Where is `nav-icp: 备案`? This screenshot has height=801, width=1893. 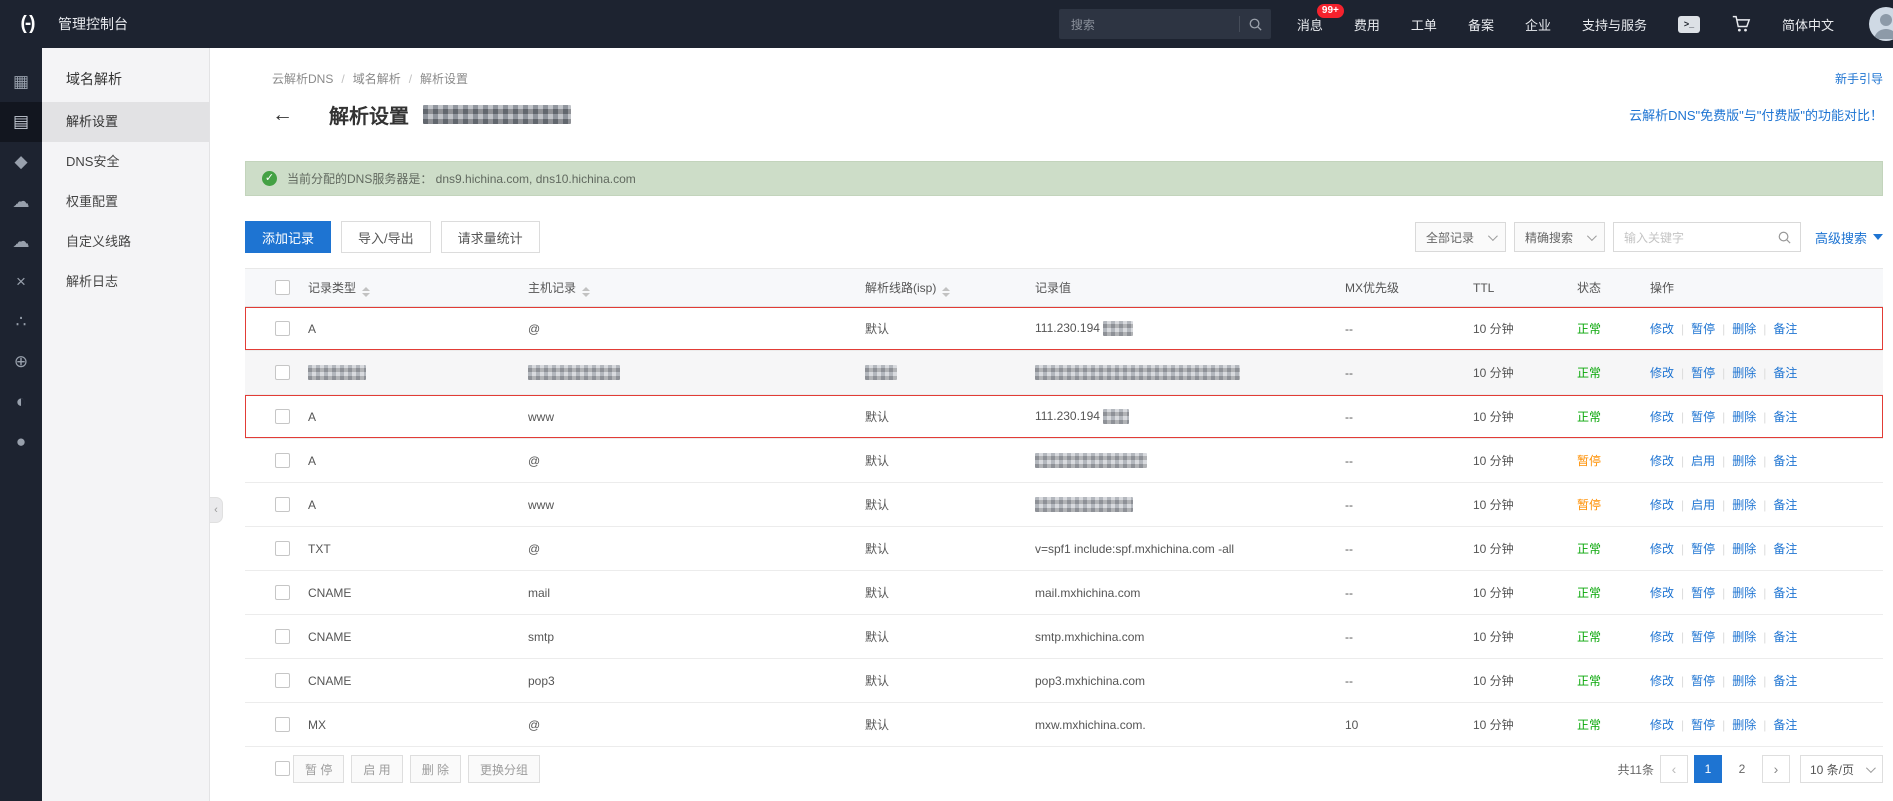 nav-icp: 备案 is located at coordinates (1480, 25).